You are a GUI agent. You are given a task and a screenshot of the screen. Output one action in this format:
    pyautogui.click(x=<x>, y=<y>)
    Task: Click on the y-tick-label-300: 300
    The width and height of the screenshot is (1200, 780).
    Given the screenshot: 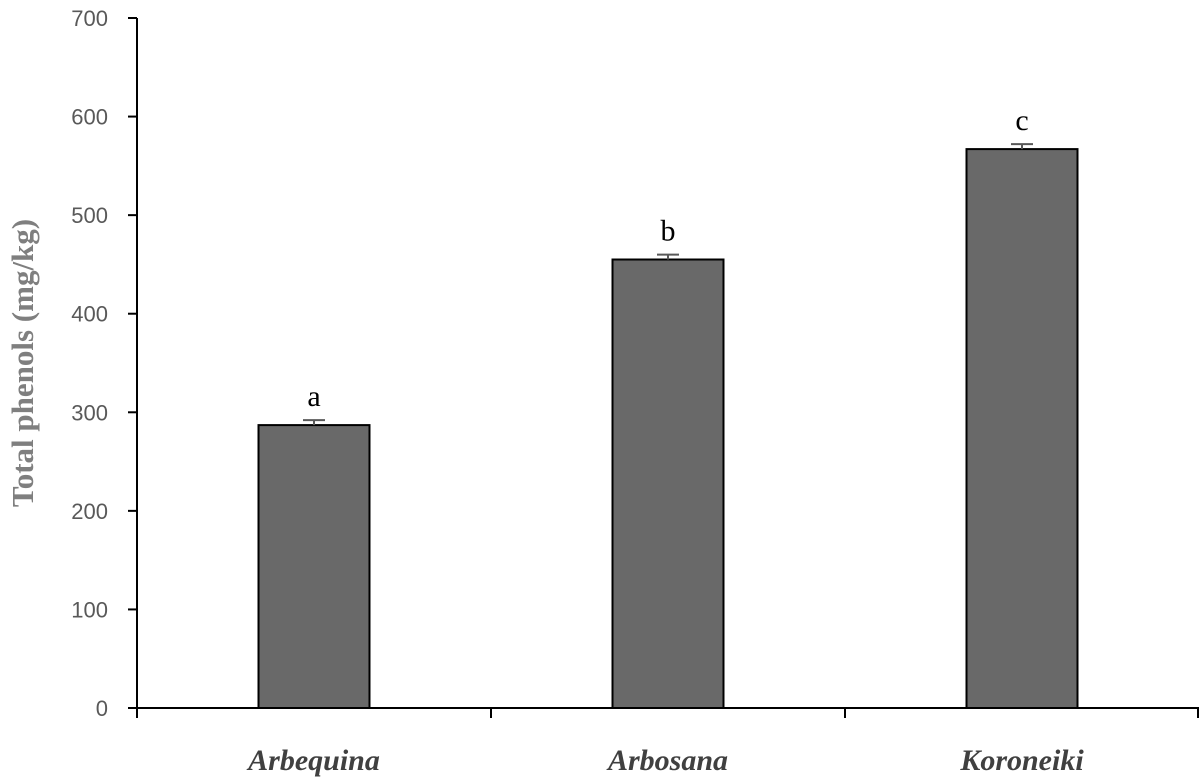 What is the action you would take?
    pyautogui.click(x=89, y=412)
    